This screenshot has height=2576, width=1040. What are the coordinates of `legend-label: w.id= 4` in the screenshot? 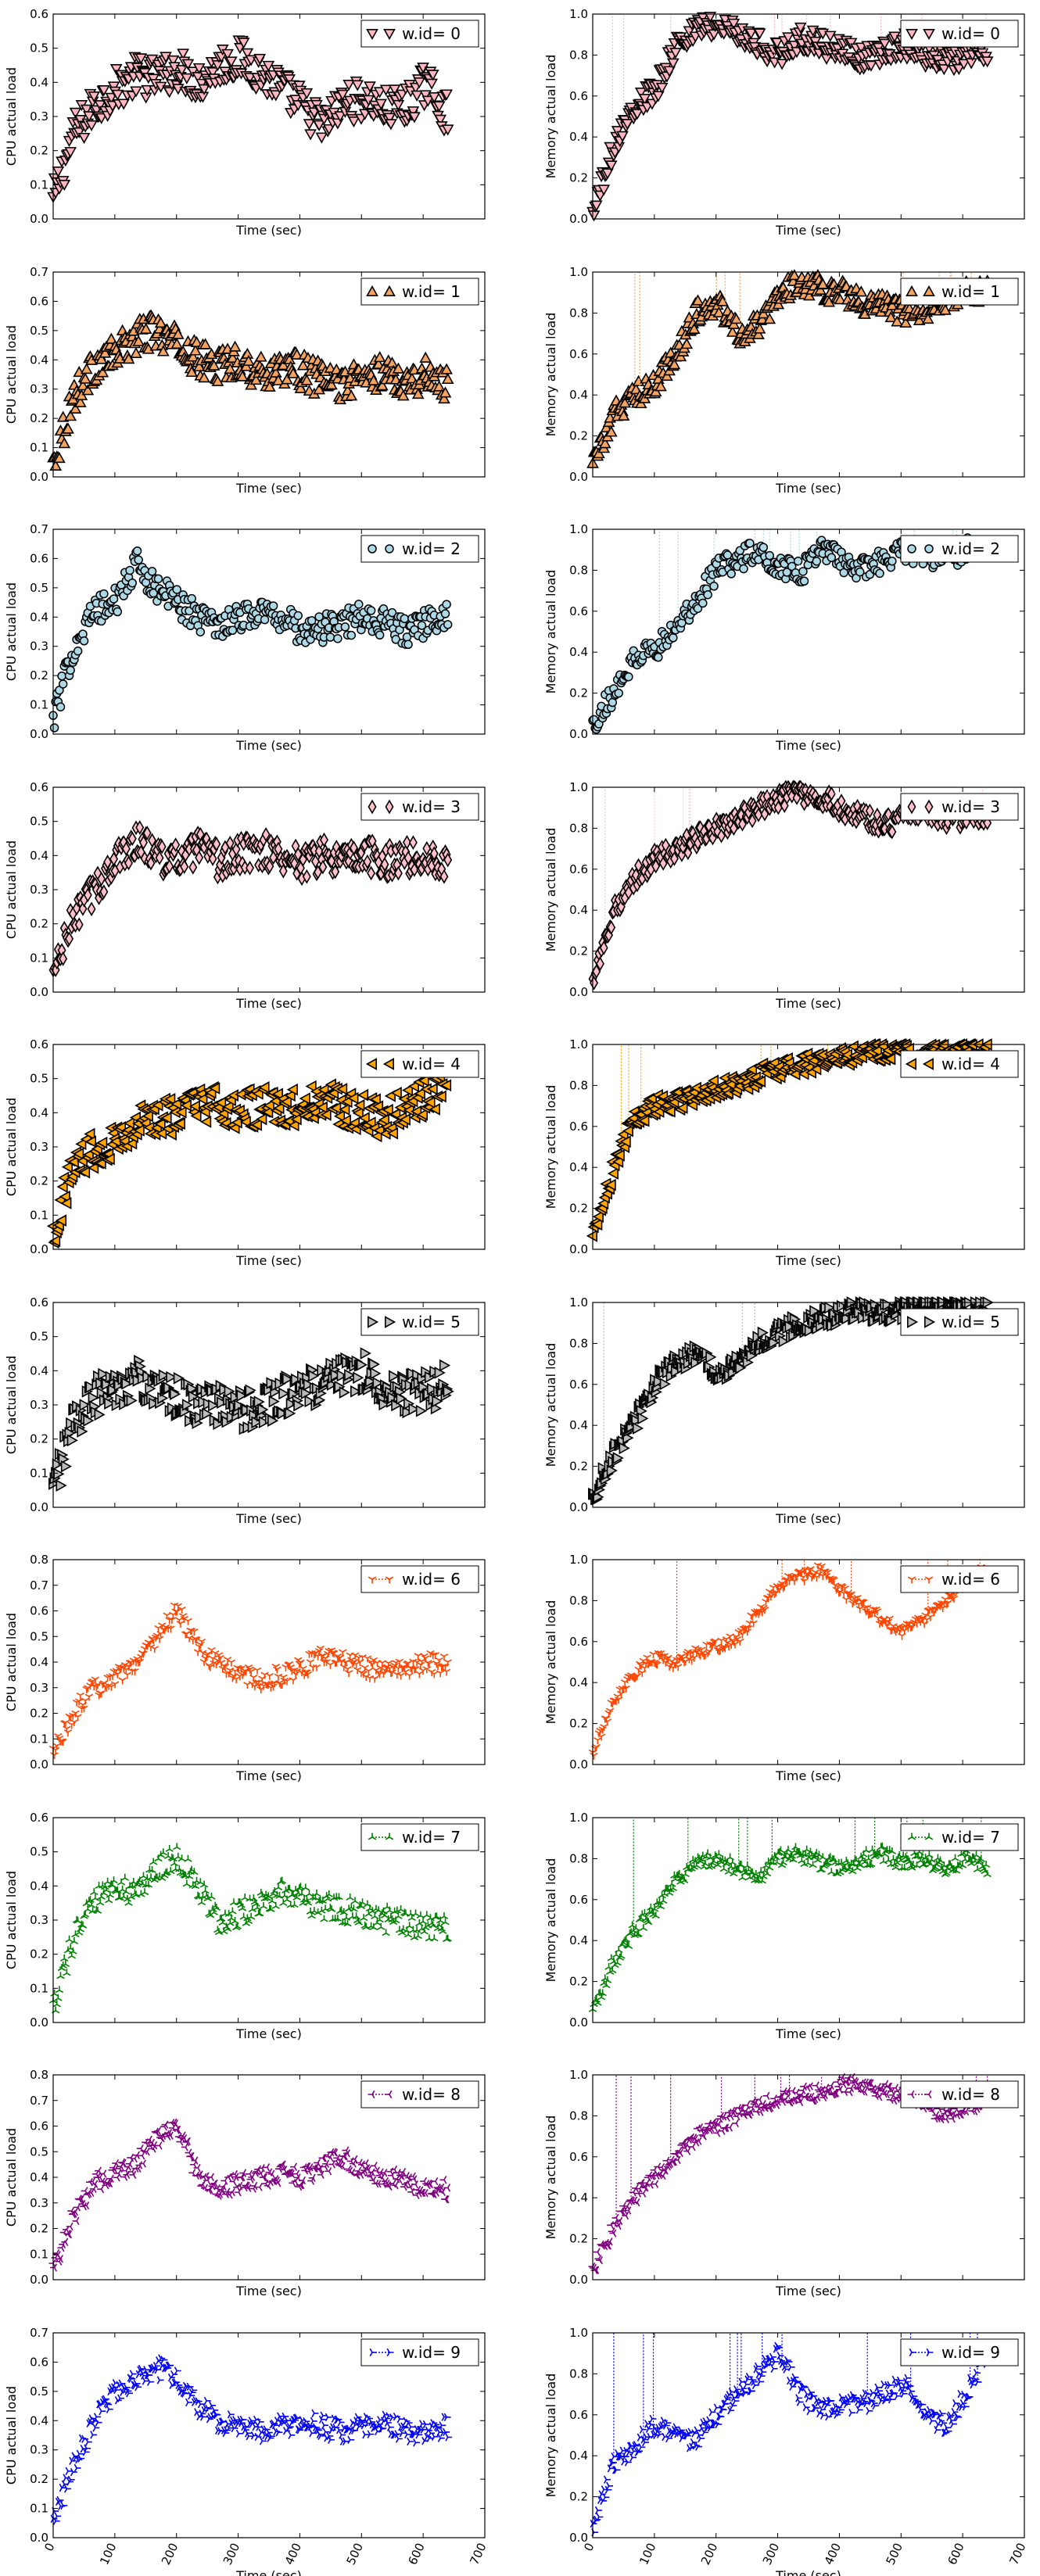 It's located at (431, 1064).